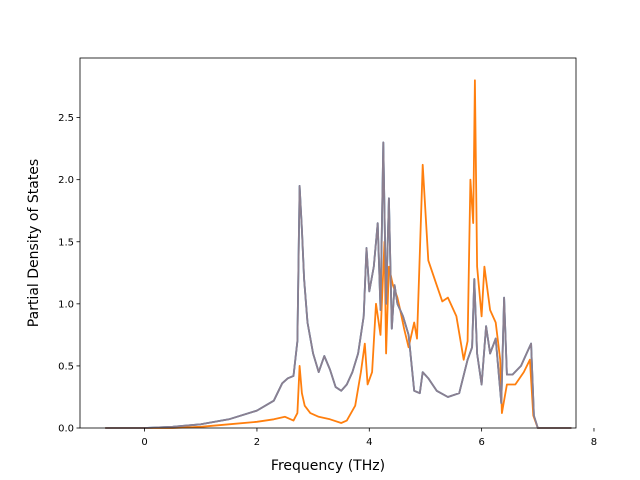  Describe the element at coordinates (144, 442) in the screenshot. I see `x-tick-label: 0` at that location.